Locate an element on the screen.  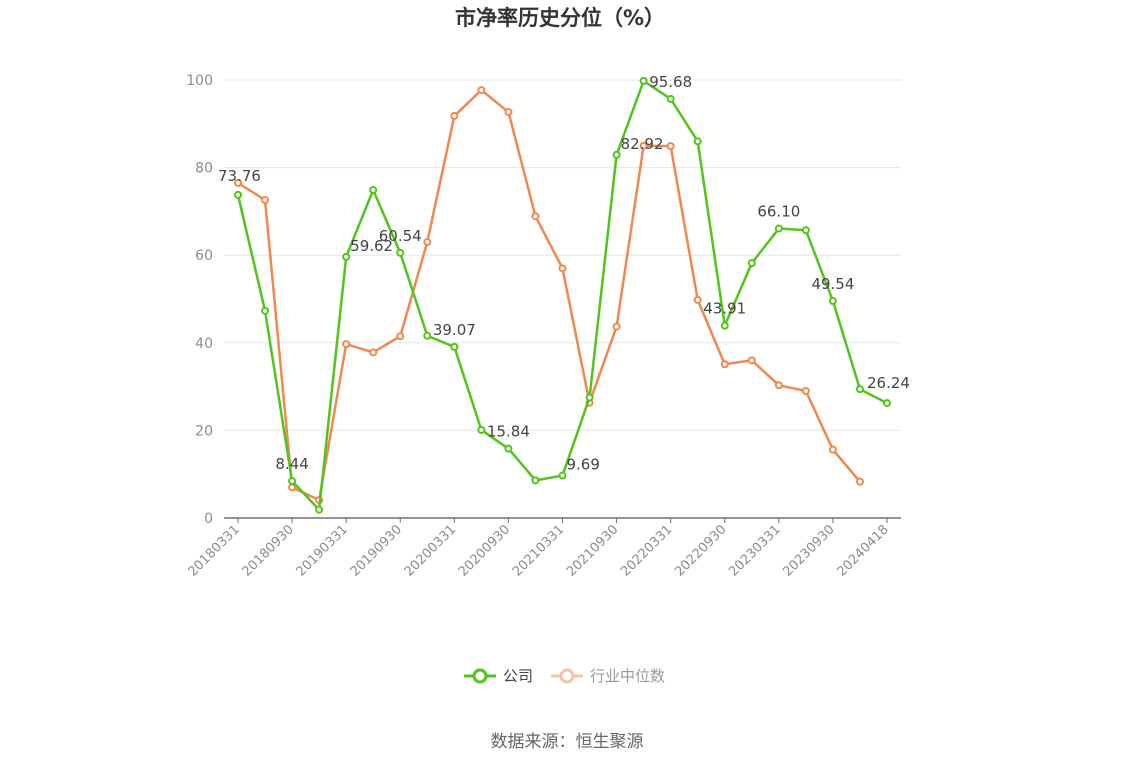
x-tick-label-20220331: 20220331 is located at coordinates (646, 550).